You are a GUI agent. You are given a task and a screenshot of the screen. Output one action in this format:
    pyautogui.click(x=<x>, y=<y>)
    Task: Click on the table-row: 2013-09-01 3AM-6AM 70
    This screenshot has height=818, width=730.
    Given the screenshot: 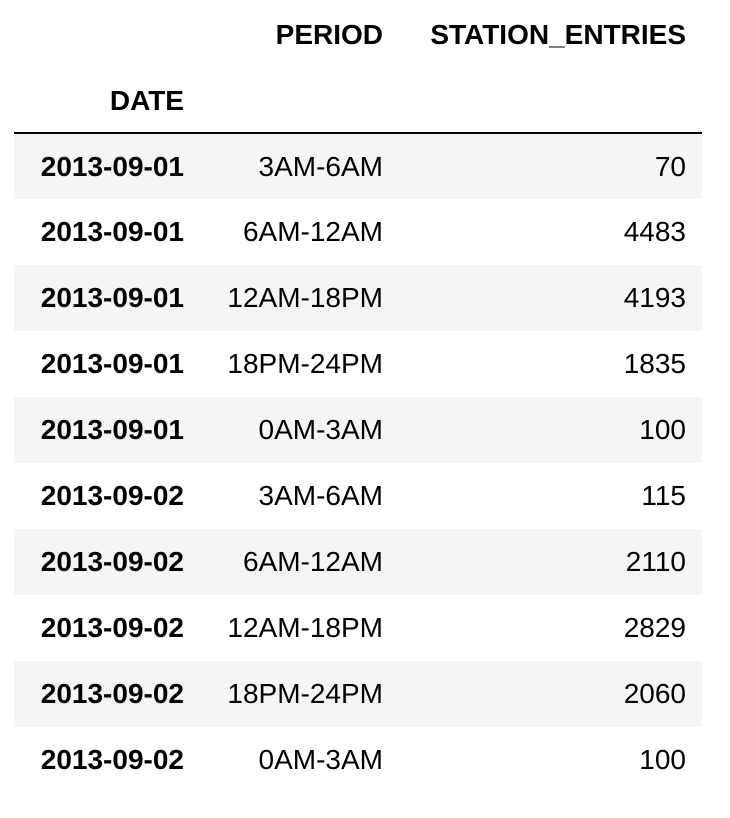 What is the action you would take?
    pyautogui.click(x=358, y=166)
    